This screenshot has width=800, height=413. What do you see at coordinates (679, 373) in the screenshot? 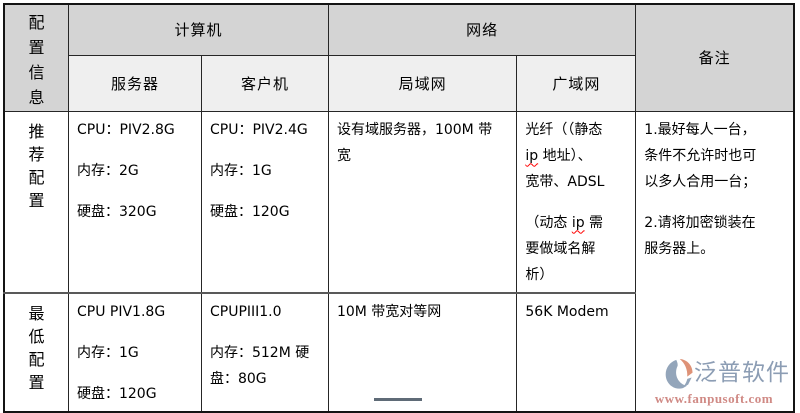
I see `fanpu-logo-icon` at bounding box center [679, 373].